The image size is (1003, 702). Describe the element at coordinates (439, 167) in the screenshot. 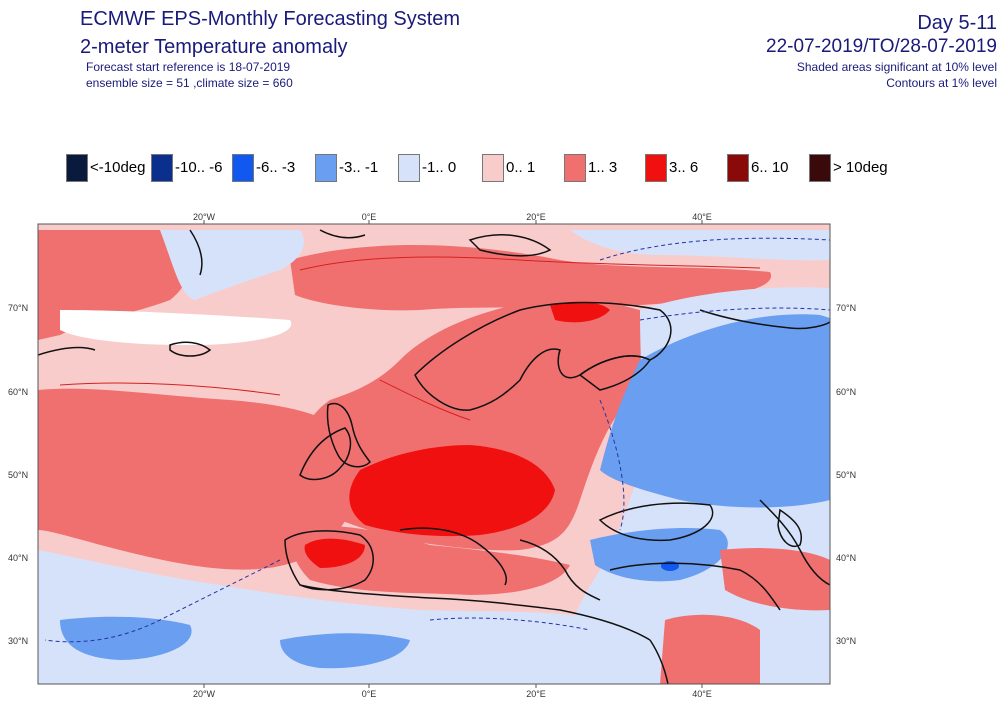

I see `legend-label: -1.. 0` at that location.